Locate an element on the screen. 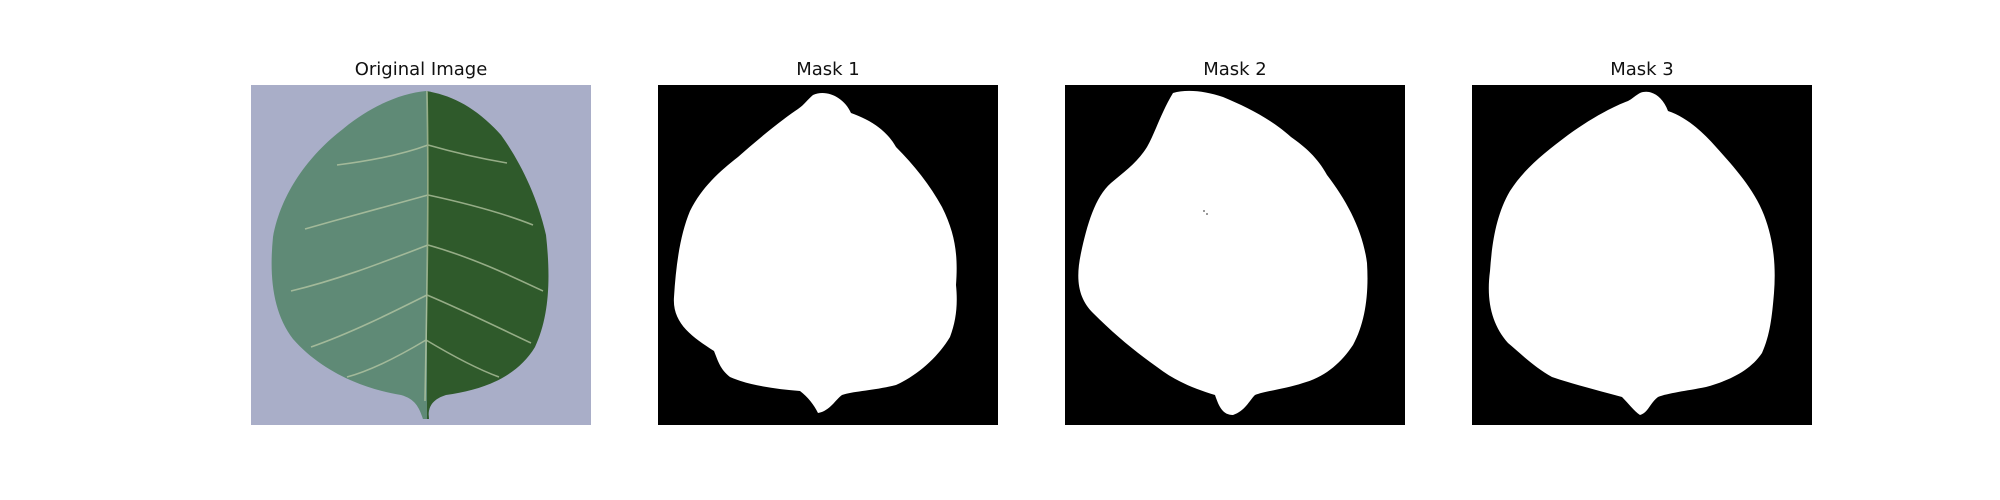 The image size is (2000, 500). panel-title-mask-2: Mask 2 is located at coordinates (1235, 69).